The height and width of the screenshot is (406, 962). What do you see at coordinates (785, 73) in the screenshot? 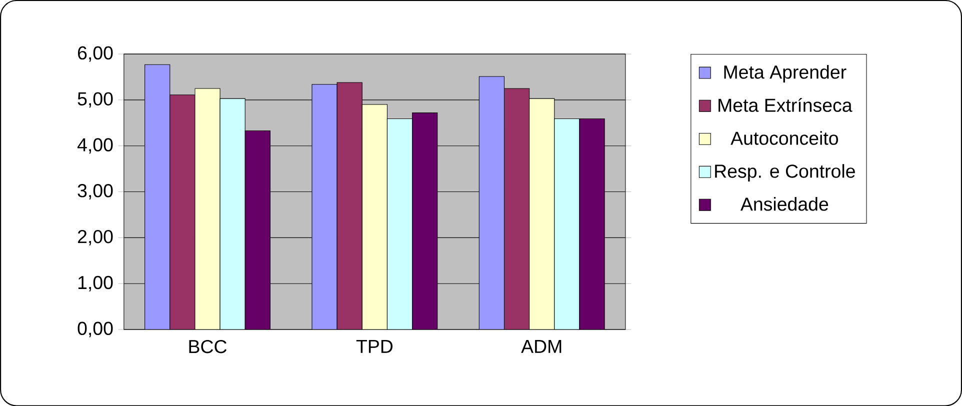
I see `legend-label: Meta Aprender` at bounding box center [785, 73].